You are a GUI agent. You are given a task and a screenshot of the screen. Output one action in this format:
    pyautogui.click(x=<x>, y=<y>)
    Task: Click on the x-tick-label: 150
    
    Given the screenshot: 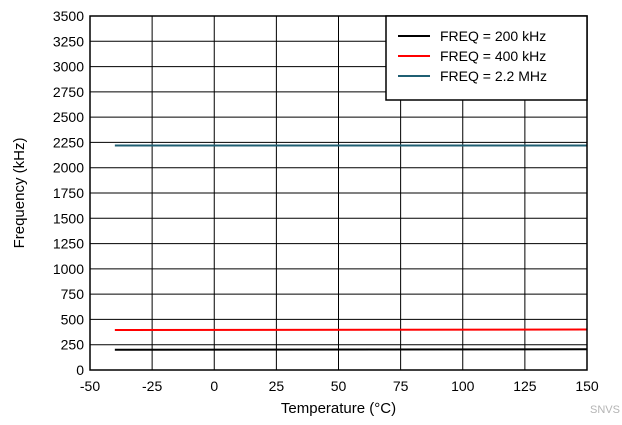 What is the action you would take?
    pyautogui.click(x=587, y=386)
    